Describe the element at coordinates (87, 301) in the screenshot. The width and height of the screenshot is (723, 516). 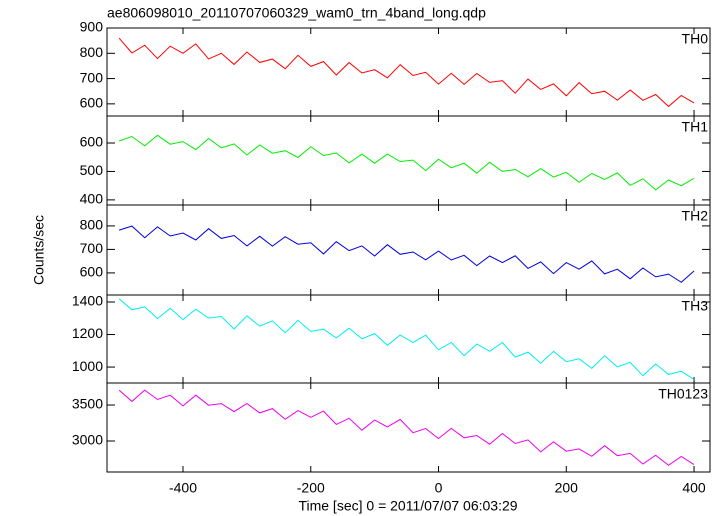
I see `y-tick-label: 1400` at that location.